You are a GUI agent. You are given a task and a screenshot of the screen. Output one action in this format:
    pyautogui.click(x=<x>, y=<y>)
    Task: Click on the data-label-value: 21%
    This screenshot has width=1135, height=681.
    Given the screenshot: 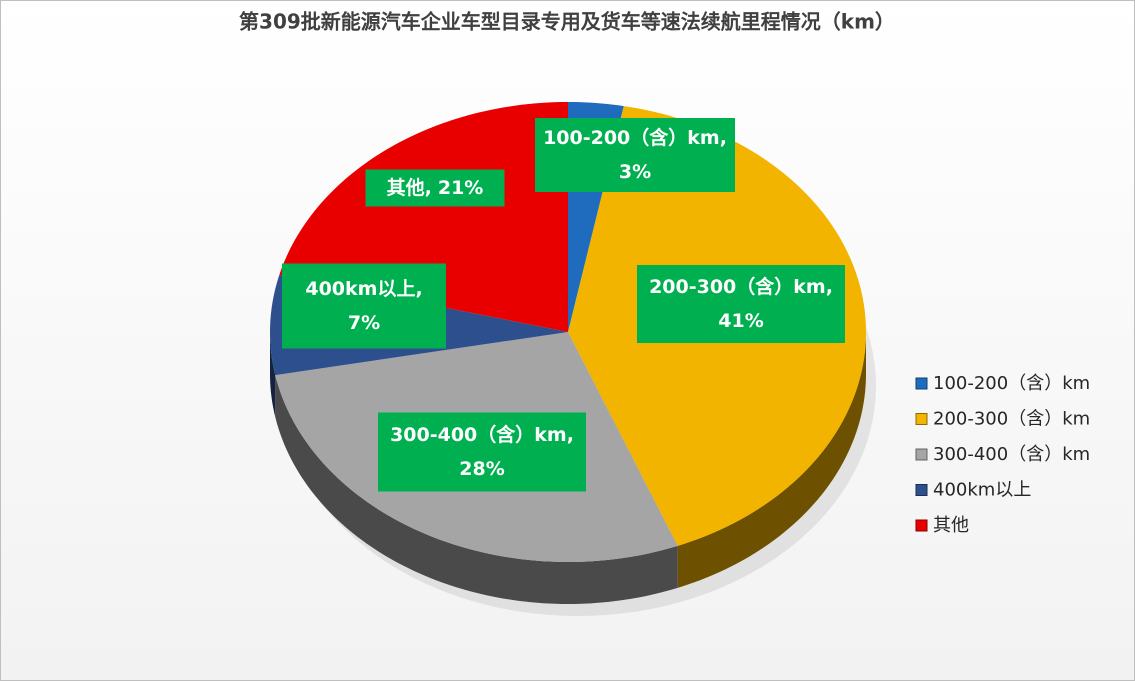 What is the action you would take?
    pyautogui.click(x=460, y=188)
    